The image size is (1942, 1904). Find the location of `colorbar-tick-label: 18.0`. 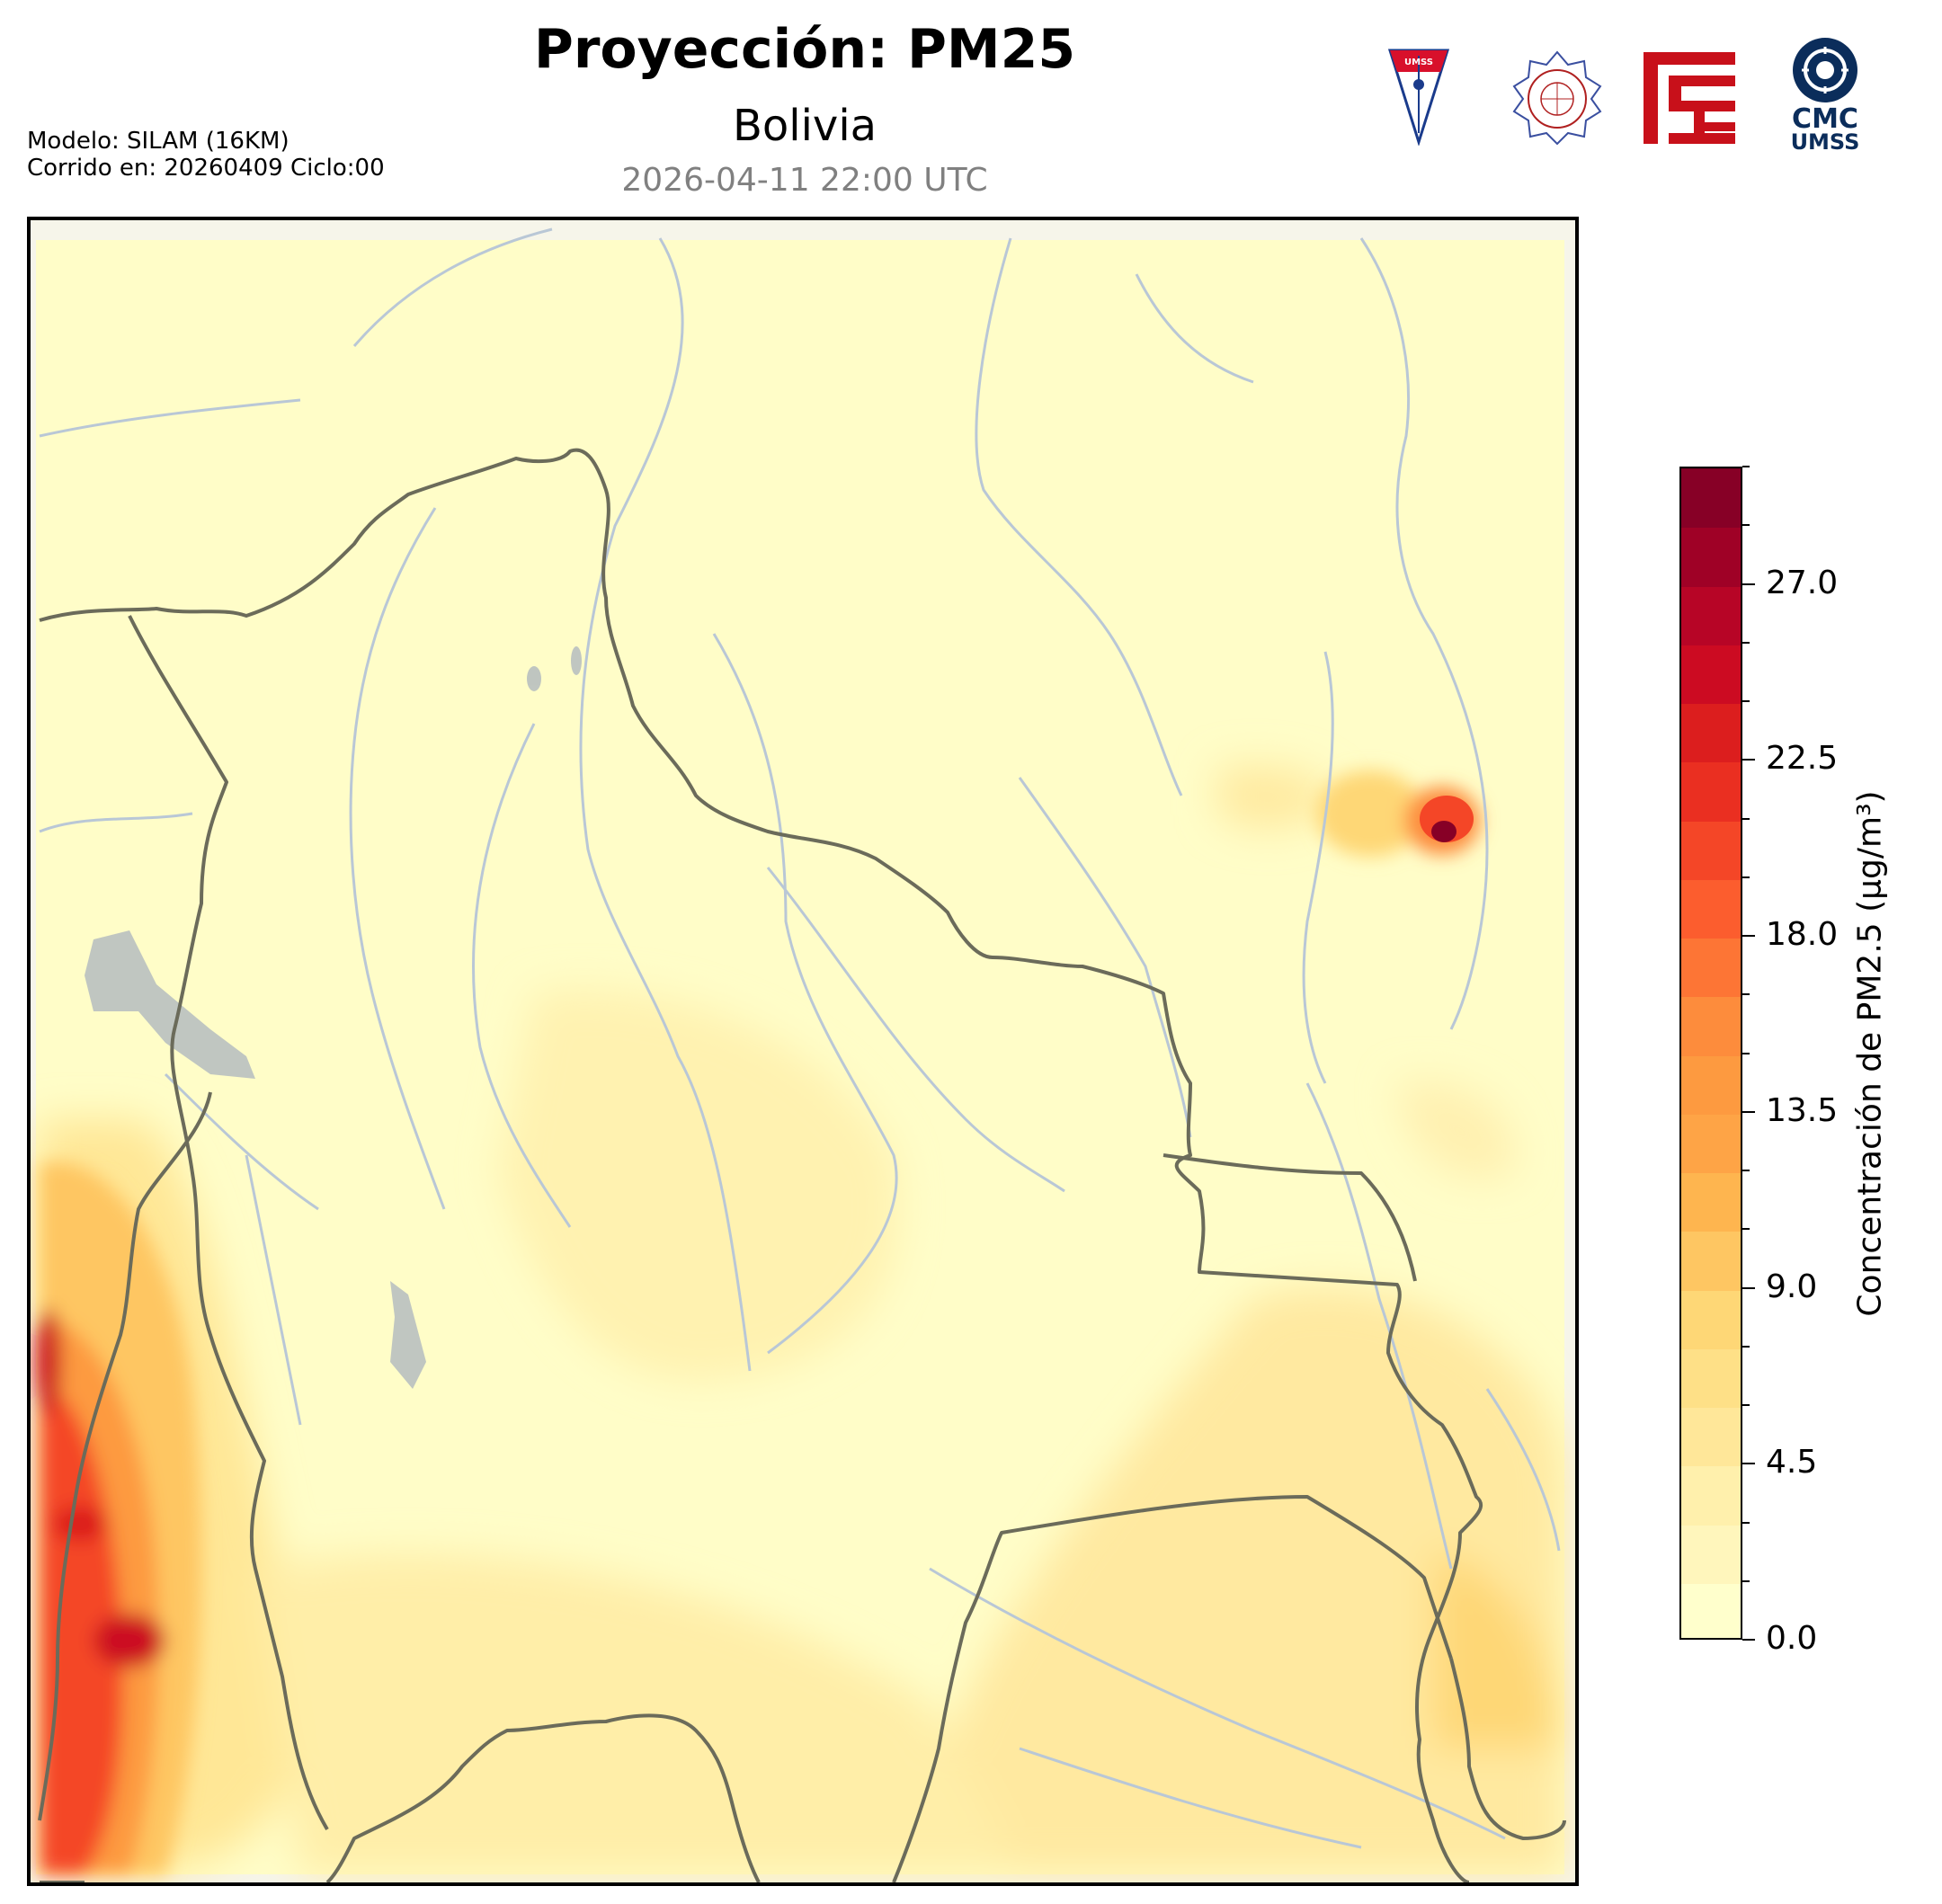

colorbar-tick-label: 18.0 is located at coordinates (1802, 934).